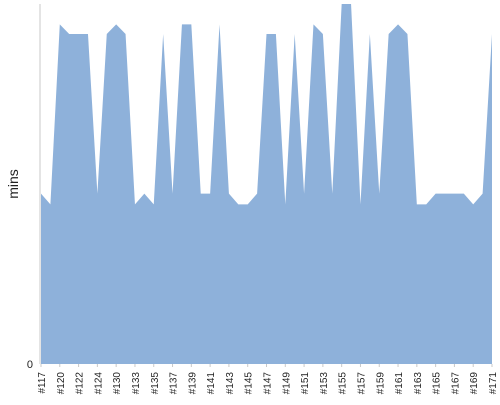 The image size is (500, 405). I want to click on x-tick-label: #137, so click(174, 383).